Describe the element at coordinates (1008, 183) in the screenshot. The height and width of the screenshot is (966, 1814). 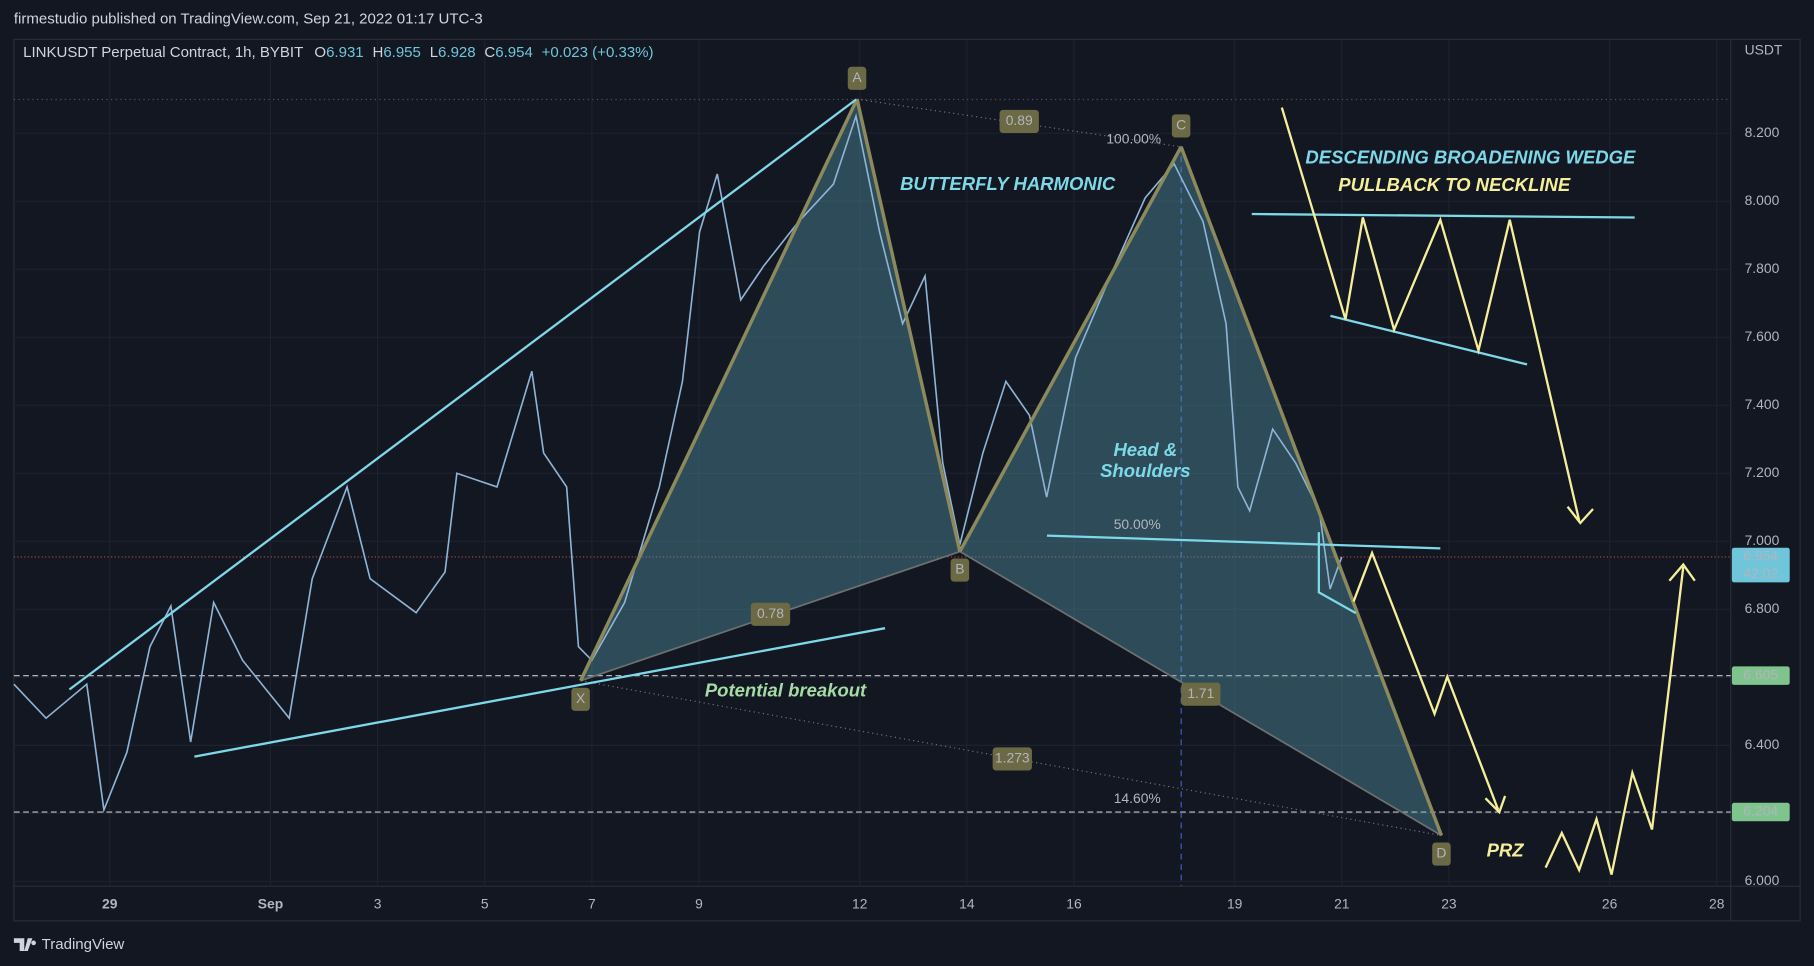
I see `pattern-title: BUTTERFLY HARMONIC` at that location.